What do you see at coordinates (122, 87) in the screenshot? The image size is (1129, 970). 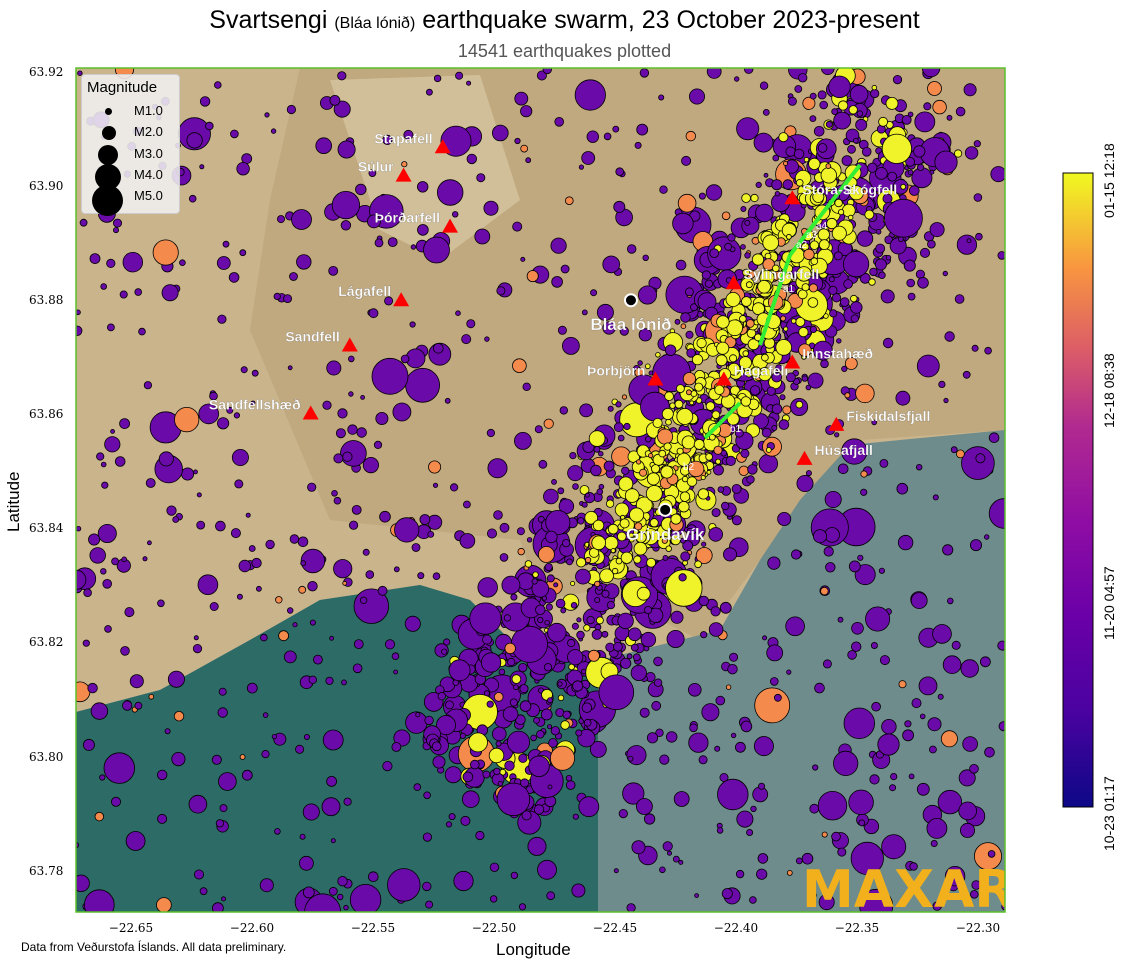 I see `legend-title: Magnitude` at bounding box center [122, 87].